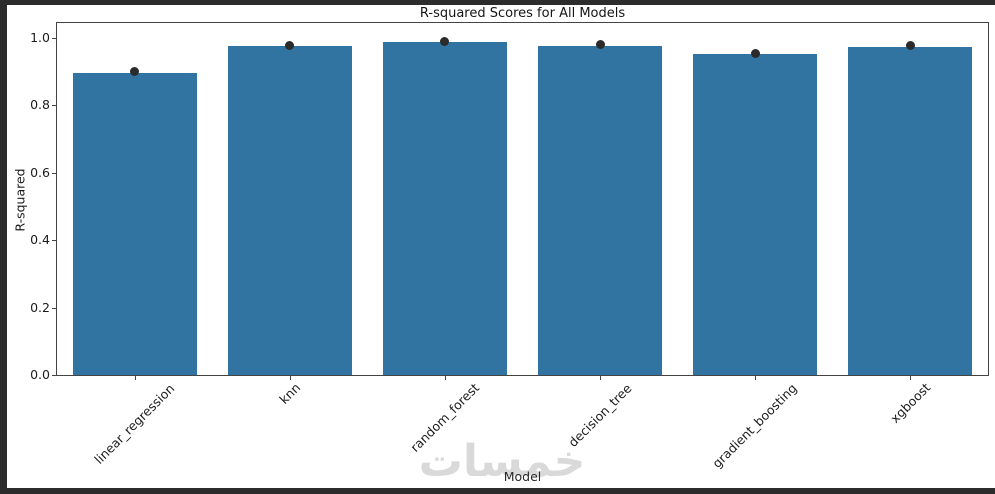 Image resolution: width=995 pixels, height=494 pixels. What do you see at coordinates (290, 46) in the screenshot?
I see `point-knn` at bounding box center [290, 46].